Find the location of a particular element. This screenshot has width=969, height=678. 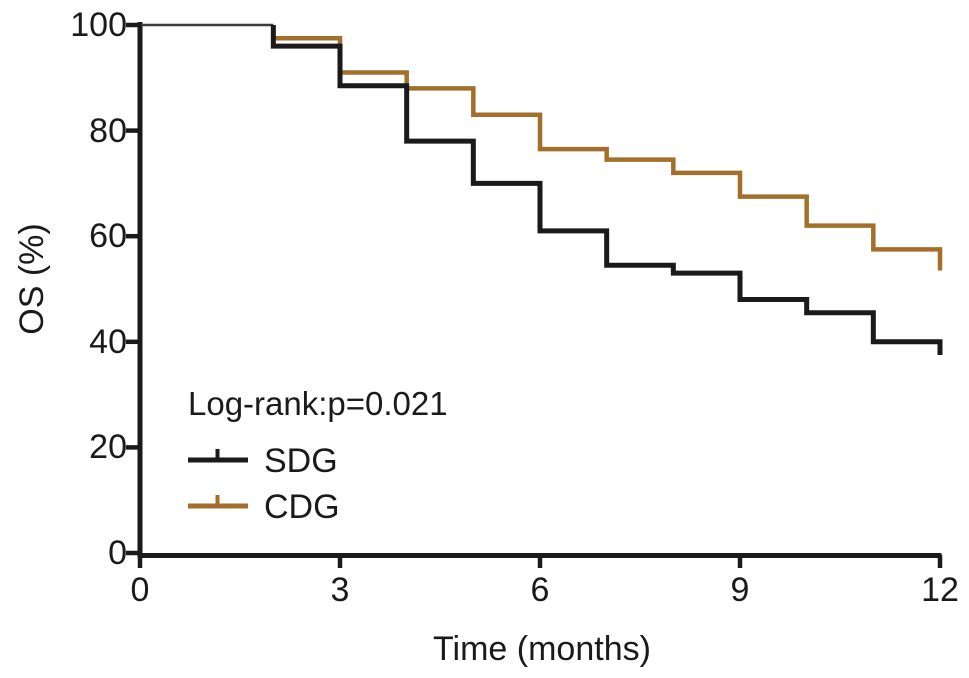

y-axis-title: OS (%) is located at coordinates (32, 279).